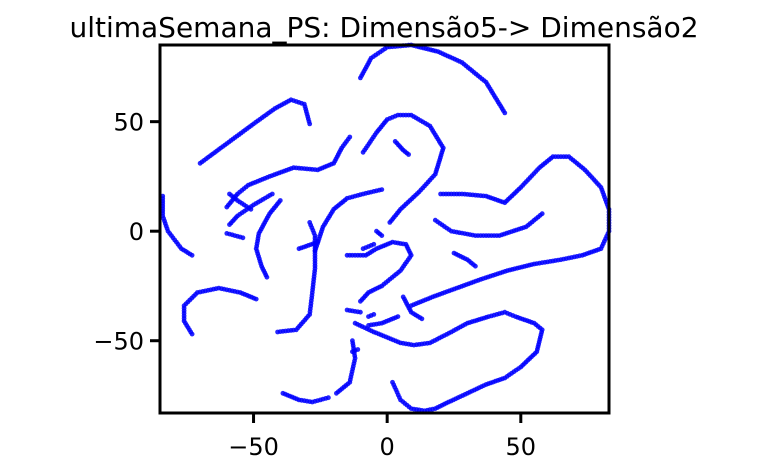 This screenshot has height=475, width=768. Describe the element at coordinates (253, 447) in the screenshot. I see `x-tick-label: −50` at that location.